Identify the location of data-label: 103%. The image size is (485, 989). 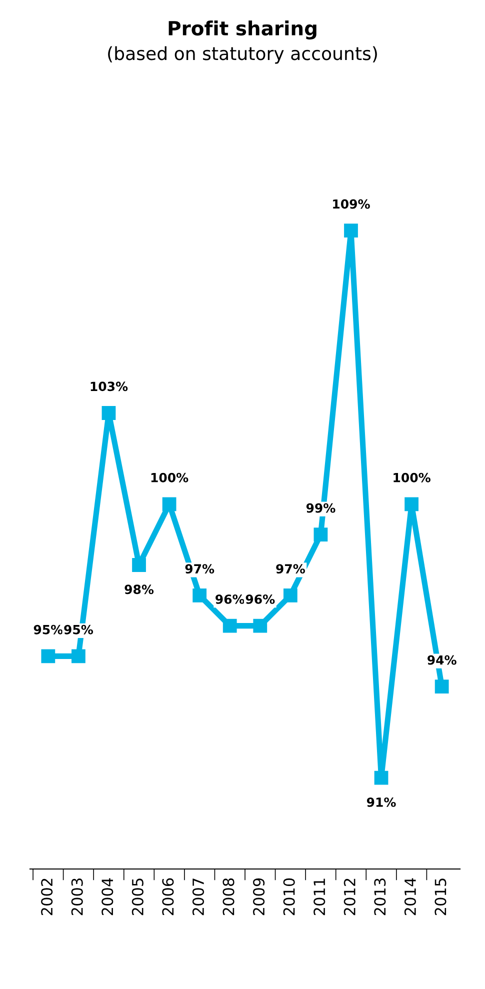
(109, 387).